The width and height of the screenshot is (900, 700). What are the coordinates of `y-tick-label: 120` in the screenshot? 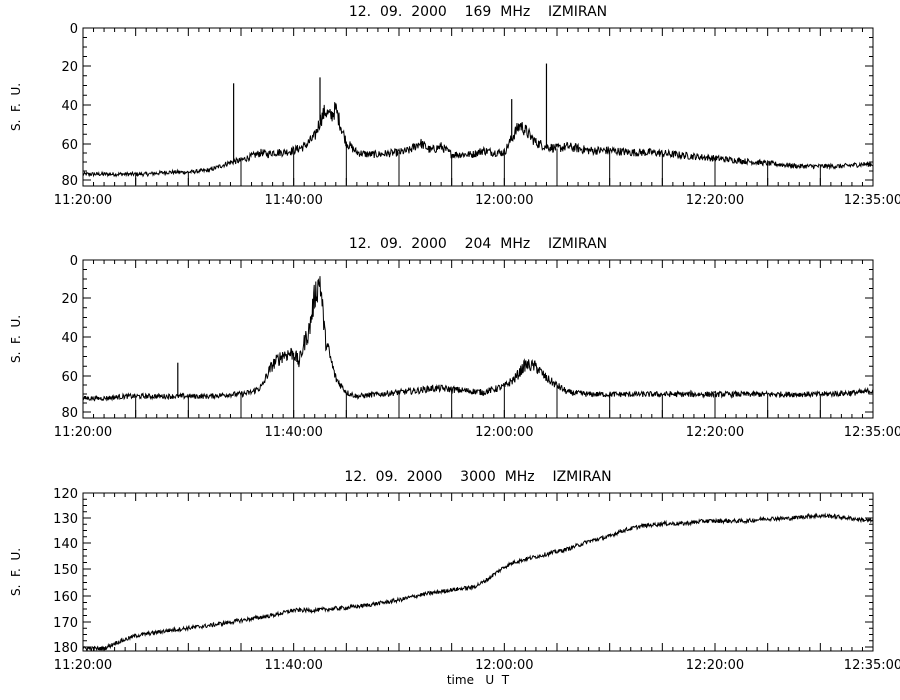 It's located at (65, 494).